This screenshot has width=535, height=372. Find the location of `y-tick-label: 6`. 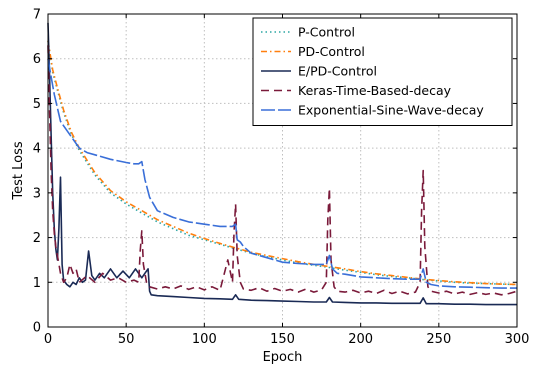

y-tick-label: 6 is located at coordinates (37, 59).